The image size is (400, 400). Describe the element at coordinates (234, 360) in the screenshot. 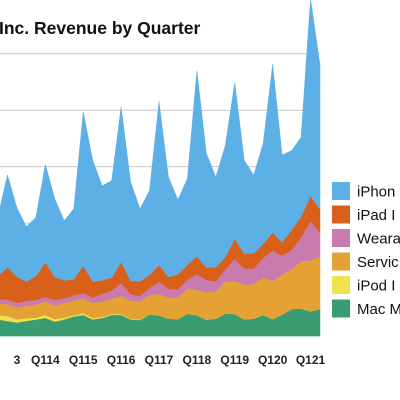

I see `x-tick-label: Q119` at that location.